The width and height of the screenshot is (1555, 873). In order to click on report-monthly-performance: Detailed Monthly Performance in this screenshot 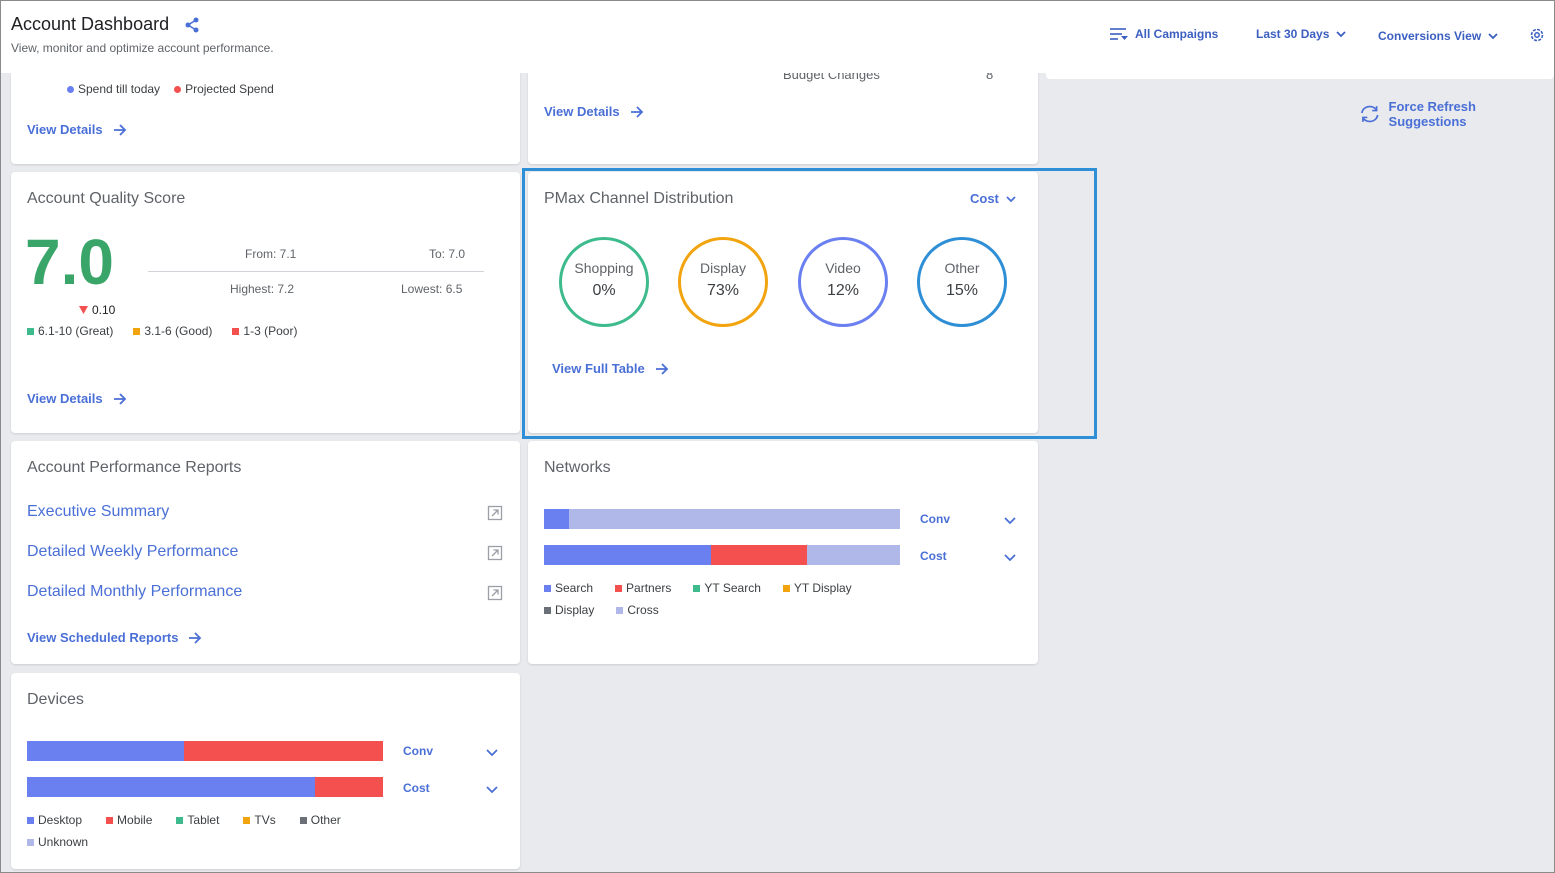, I will do `click(135, 591)`.